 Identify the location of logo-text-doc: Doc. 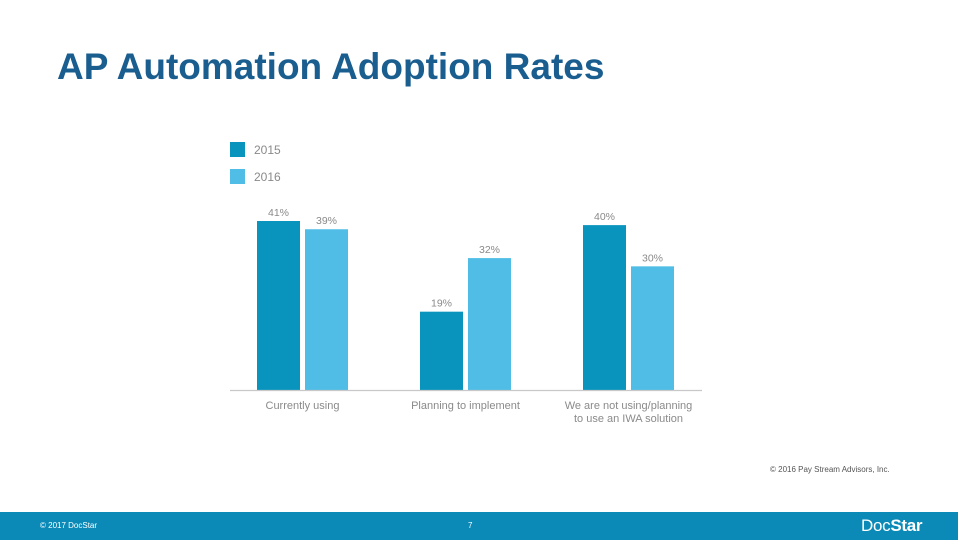
(876, 525).